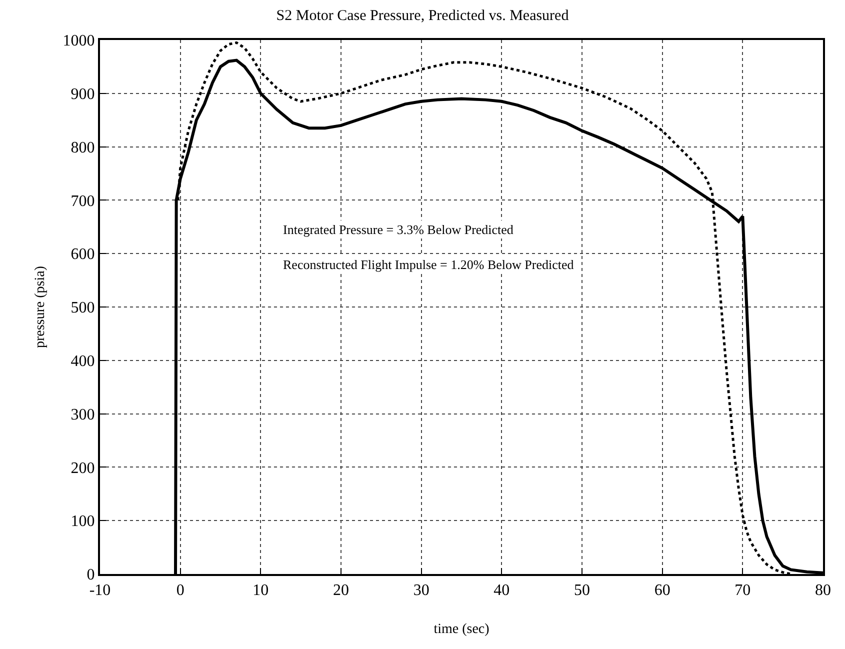 This screenshot has height=649, width=845. Describe the element at coordinates (341, 591) in the screenshot. I see `x-tick-label: 20` at that location.